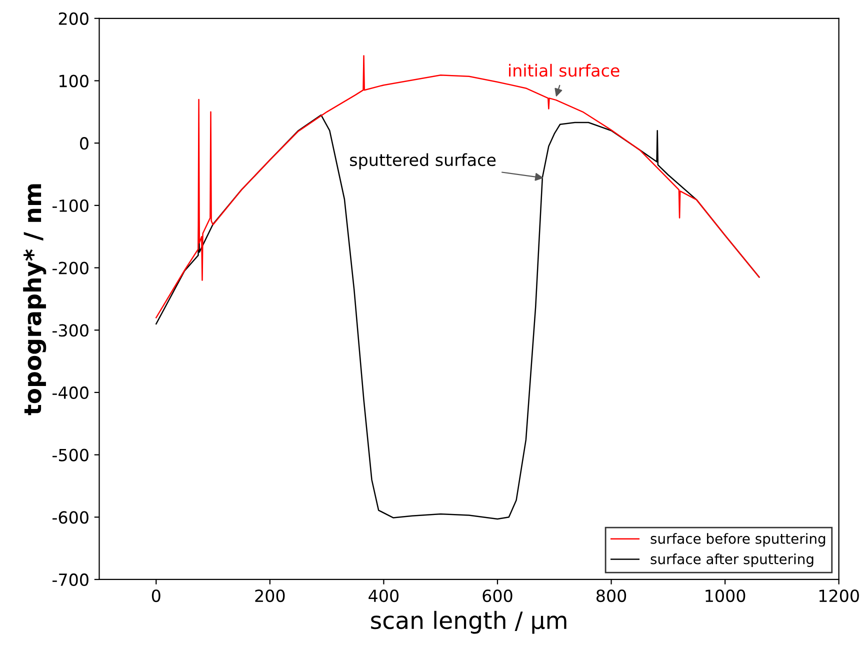  Describe the element at coordinates (34, 300) in the screenshot. I see `y-axis-title: topography* / nm` at that location.